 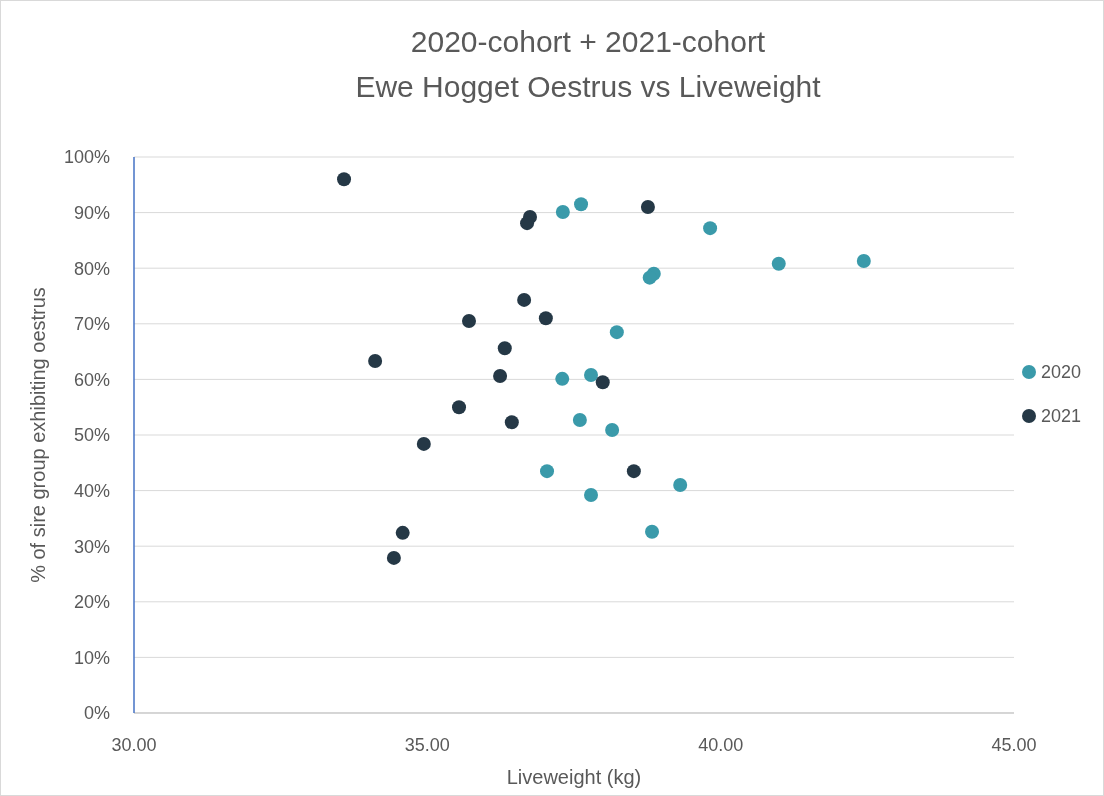 What do you see at coordinates (91, 324) in the screenshot?
I see `y-tick-label: 70%` at bounding box center [91, 324].